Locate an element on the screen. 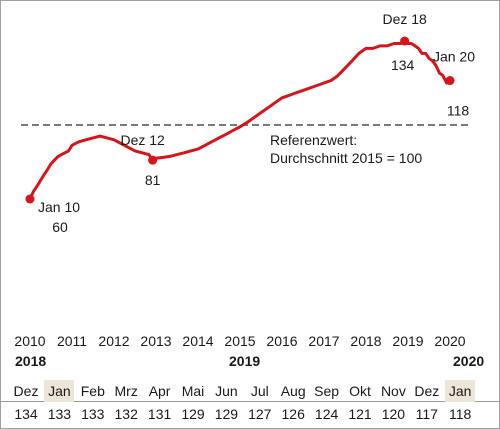 Image resolution: width=500 pixels, height=429 pixels. x-tick-label: 2013 is located at coordinates (155, 341).